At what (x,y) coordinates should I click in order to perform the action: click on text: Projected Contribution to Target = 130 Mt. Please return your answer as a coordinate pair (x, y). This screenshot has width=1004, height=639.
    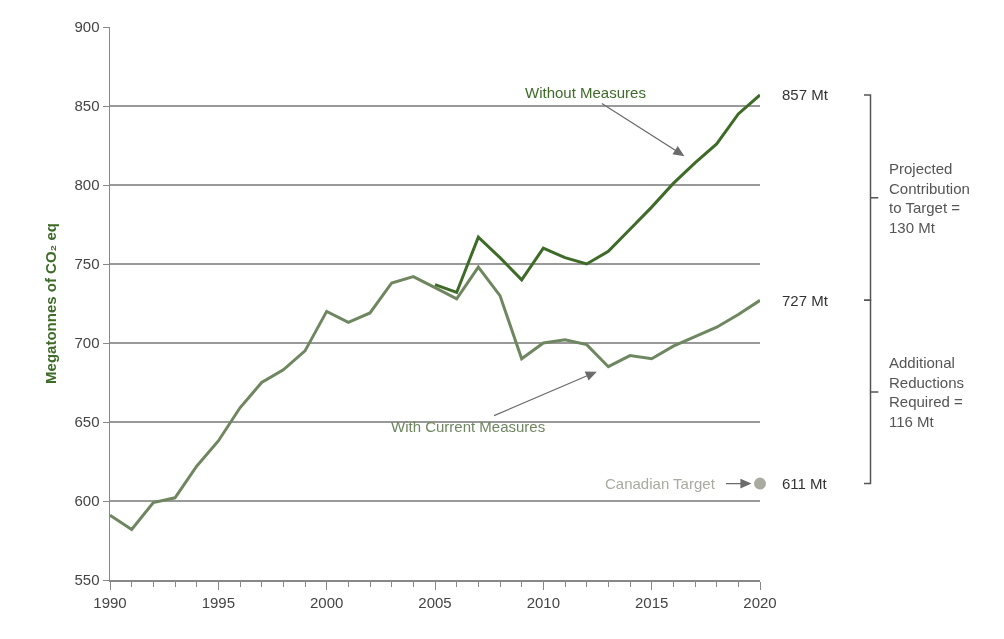
    Looking at the image, I should click on (929, 198).